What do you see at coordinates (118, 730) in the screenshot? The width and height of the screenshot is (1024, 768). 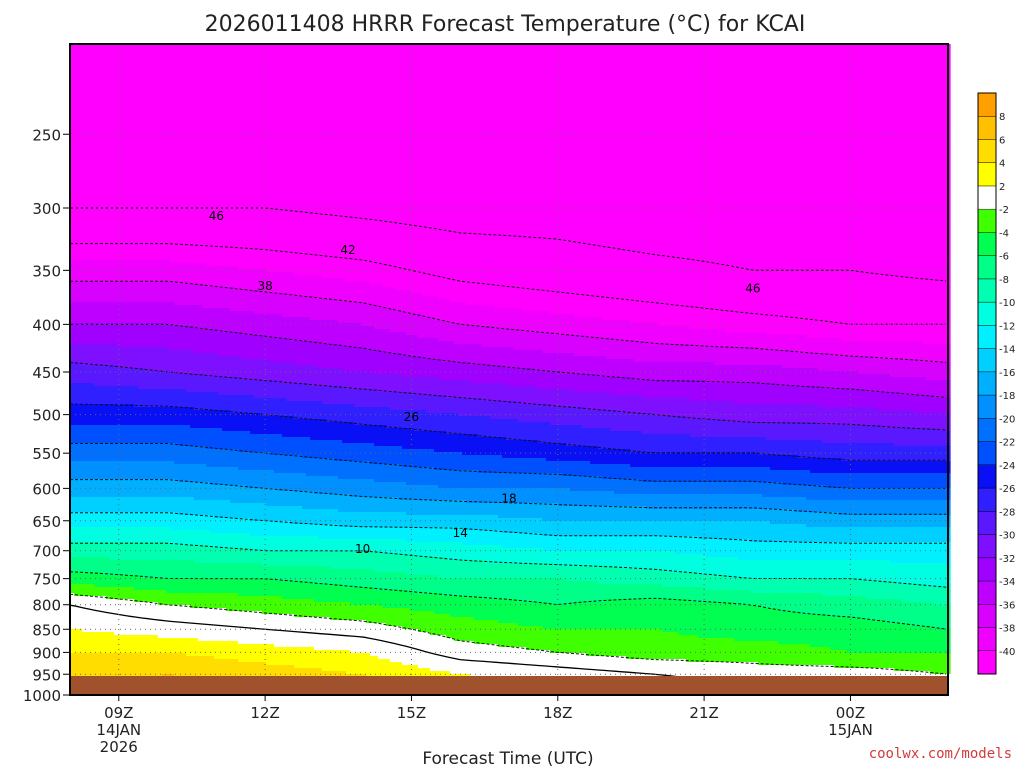 I see `x-tick-label: 09Z 14JAN 2026` at bounding box center [118, 730].